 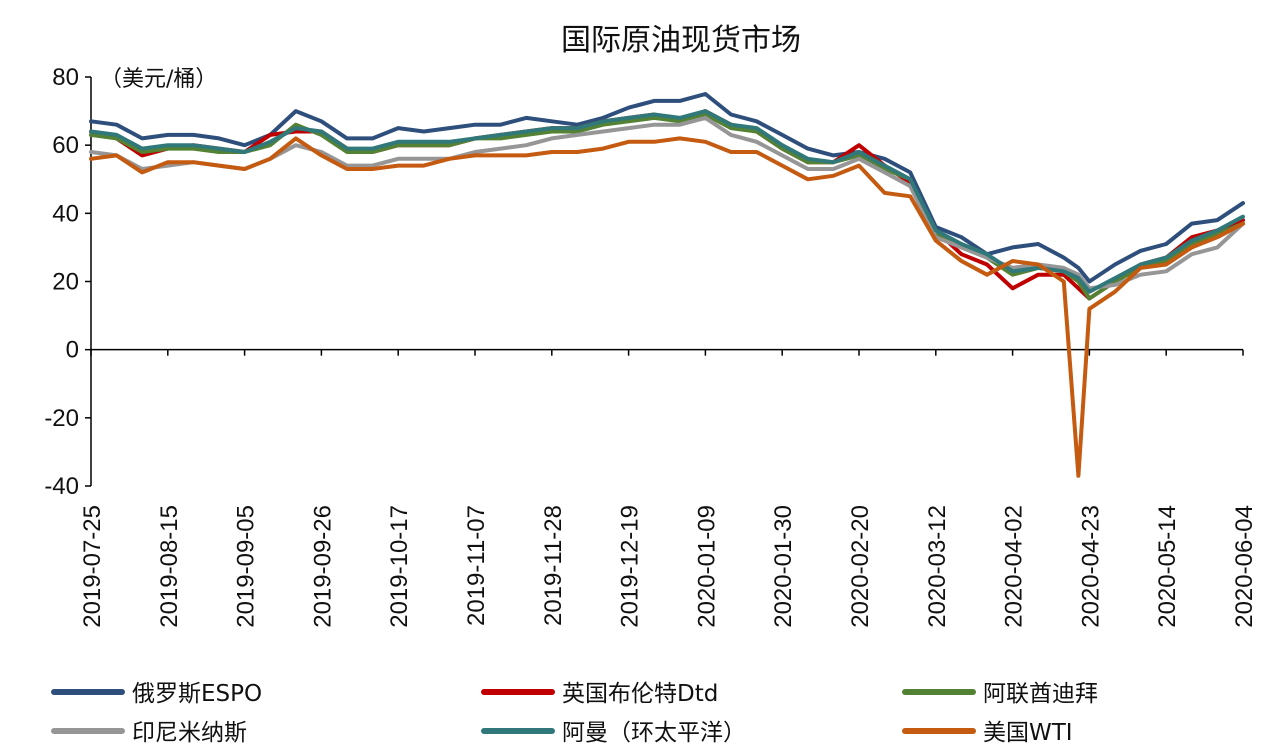 What do you see at coordinates (246, 566) in the screenshot?
I see `x-tick-label: 2019-09-05` at bounding box center [246, 566].